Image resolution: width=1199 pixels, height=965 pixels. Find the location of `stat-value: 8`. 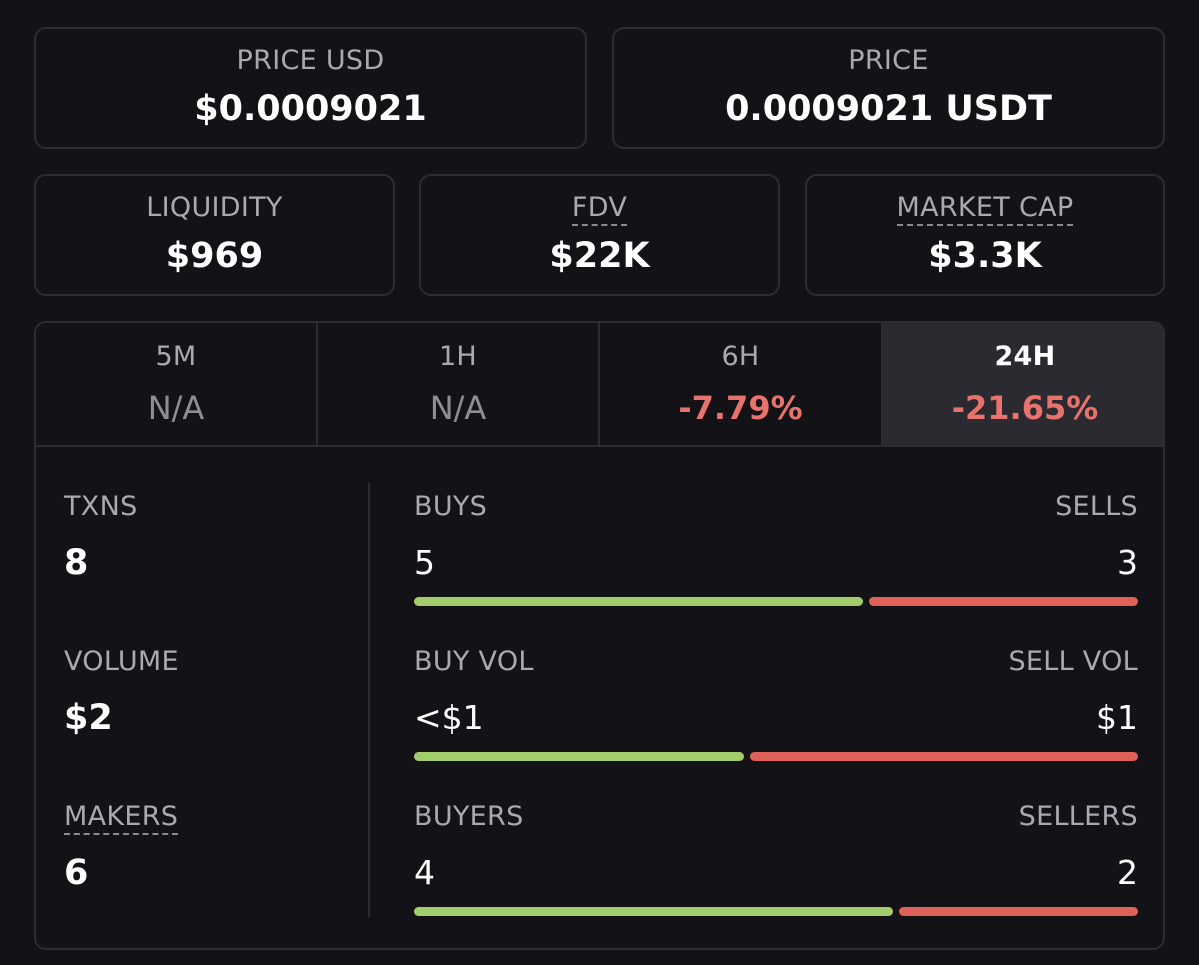

stat-value: 8 is located at coordinates (76, 563).